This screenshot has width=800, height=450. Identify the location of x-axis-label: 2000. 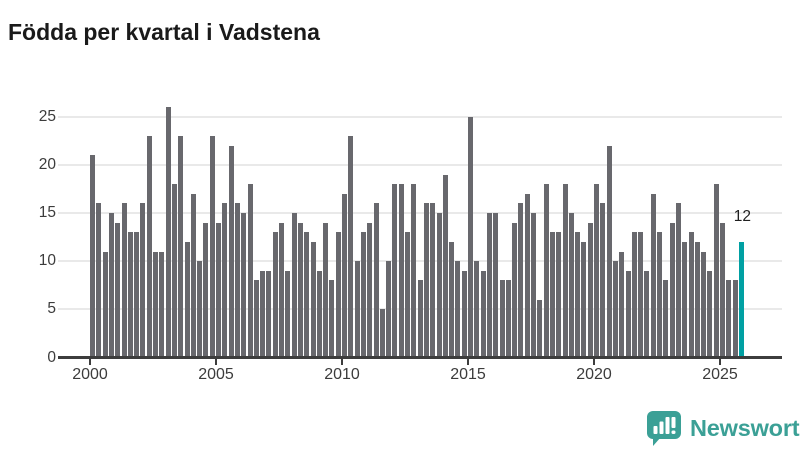
(90, 374).